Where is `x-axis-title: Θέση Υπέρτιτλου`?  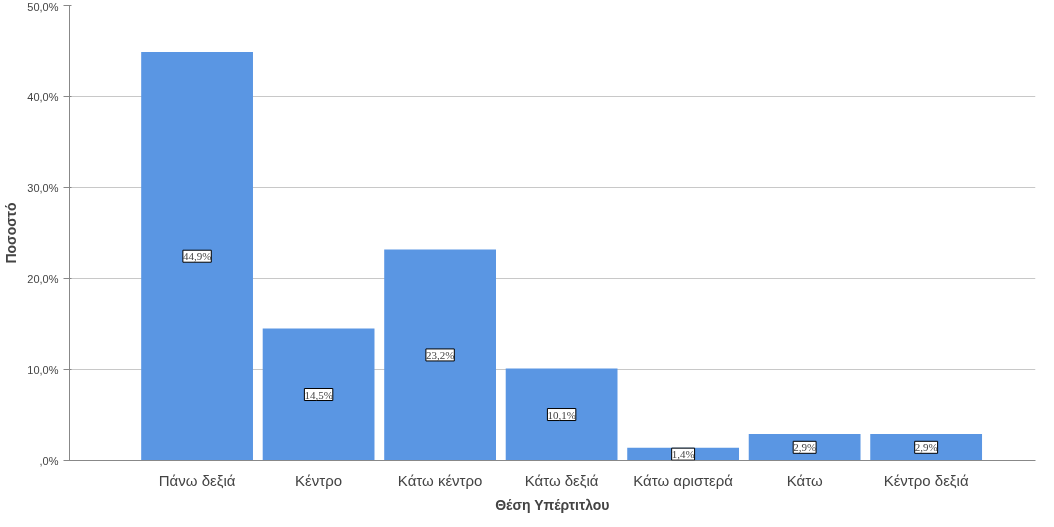 x-axis-title: Θέση Υπέρτιτλου is located at coordinates (552, 504).